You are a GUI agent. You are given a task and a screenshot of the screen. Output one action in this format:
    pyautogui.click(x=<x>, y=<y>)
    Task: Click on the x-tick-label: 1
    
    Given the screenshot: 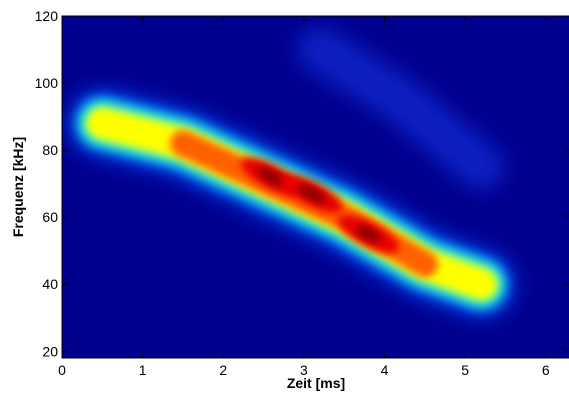 What is the action you would take?
    pyautogui.click(x=143, y=370)
    